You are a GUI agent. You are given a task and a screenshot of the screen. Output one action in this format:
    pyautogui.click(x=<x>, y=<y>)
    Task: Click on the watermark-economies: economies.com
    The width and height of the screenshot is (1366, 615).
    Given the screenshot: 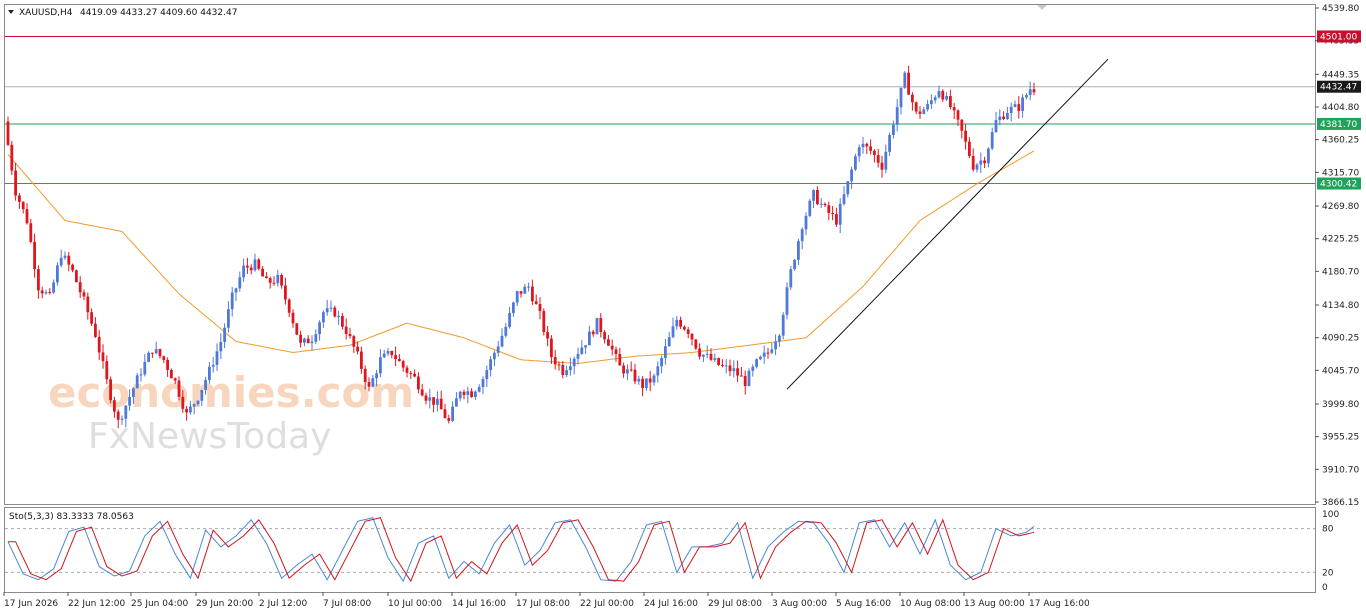 What is the action you would take?
    pyautogui.click(x=231, y=392)
    